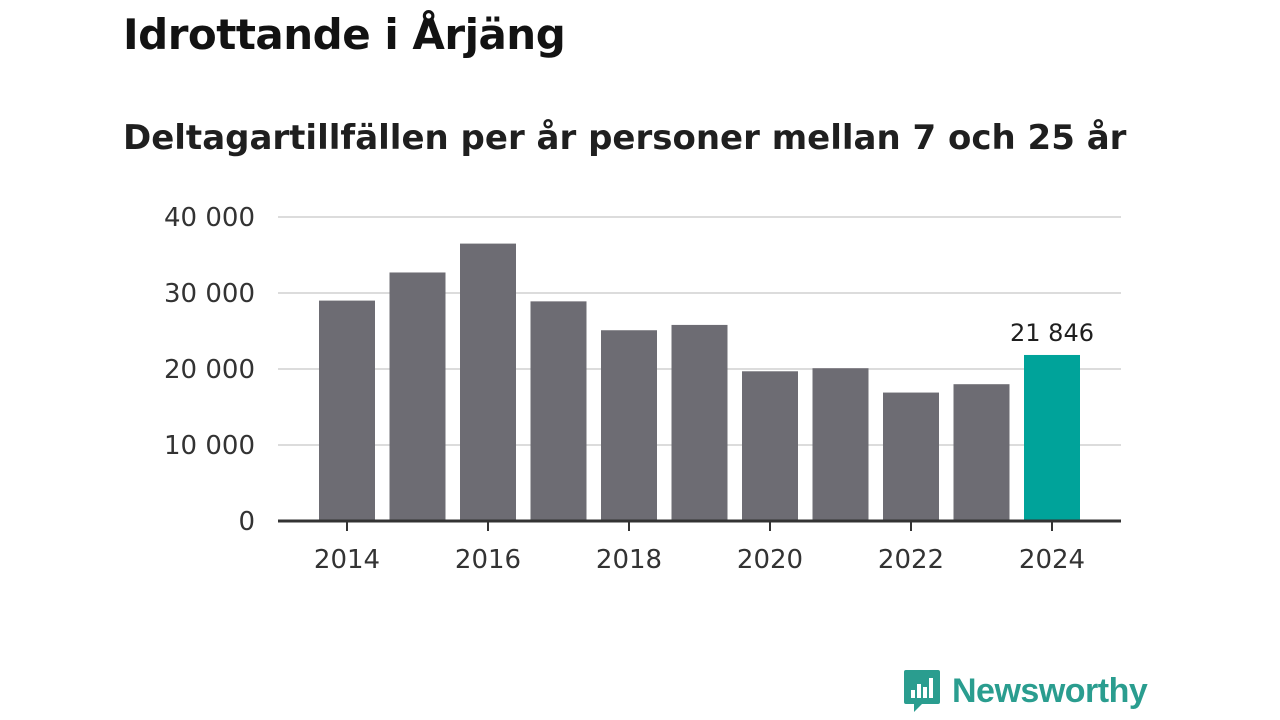 Image resolution: width=1280 pixels, height=720 pixels. Describe the element at coordinates (770, 560) in the screenshot. I see `x-tick-label: 2020` at that location.